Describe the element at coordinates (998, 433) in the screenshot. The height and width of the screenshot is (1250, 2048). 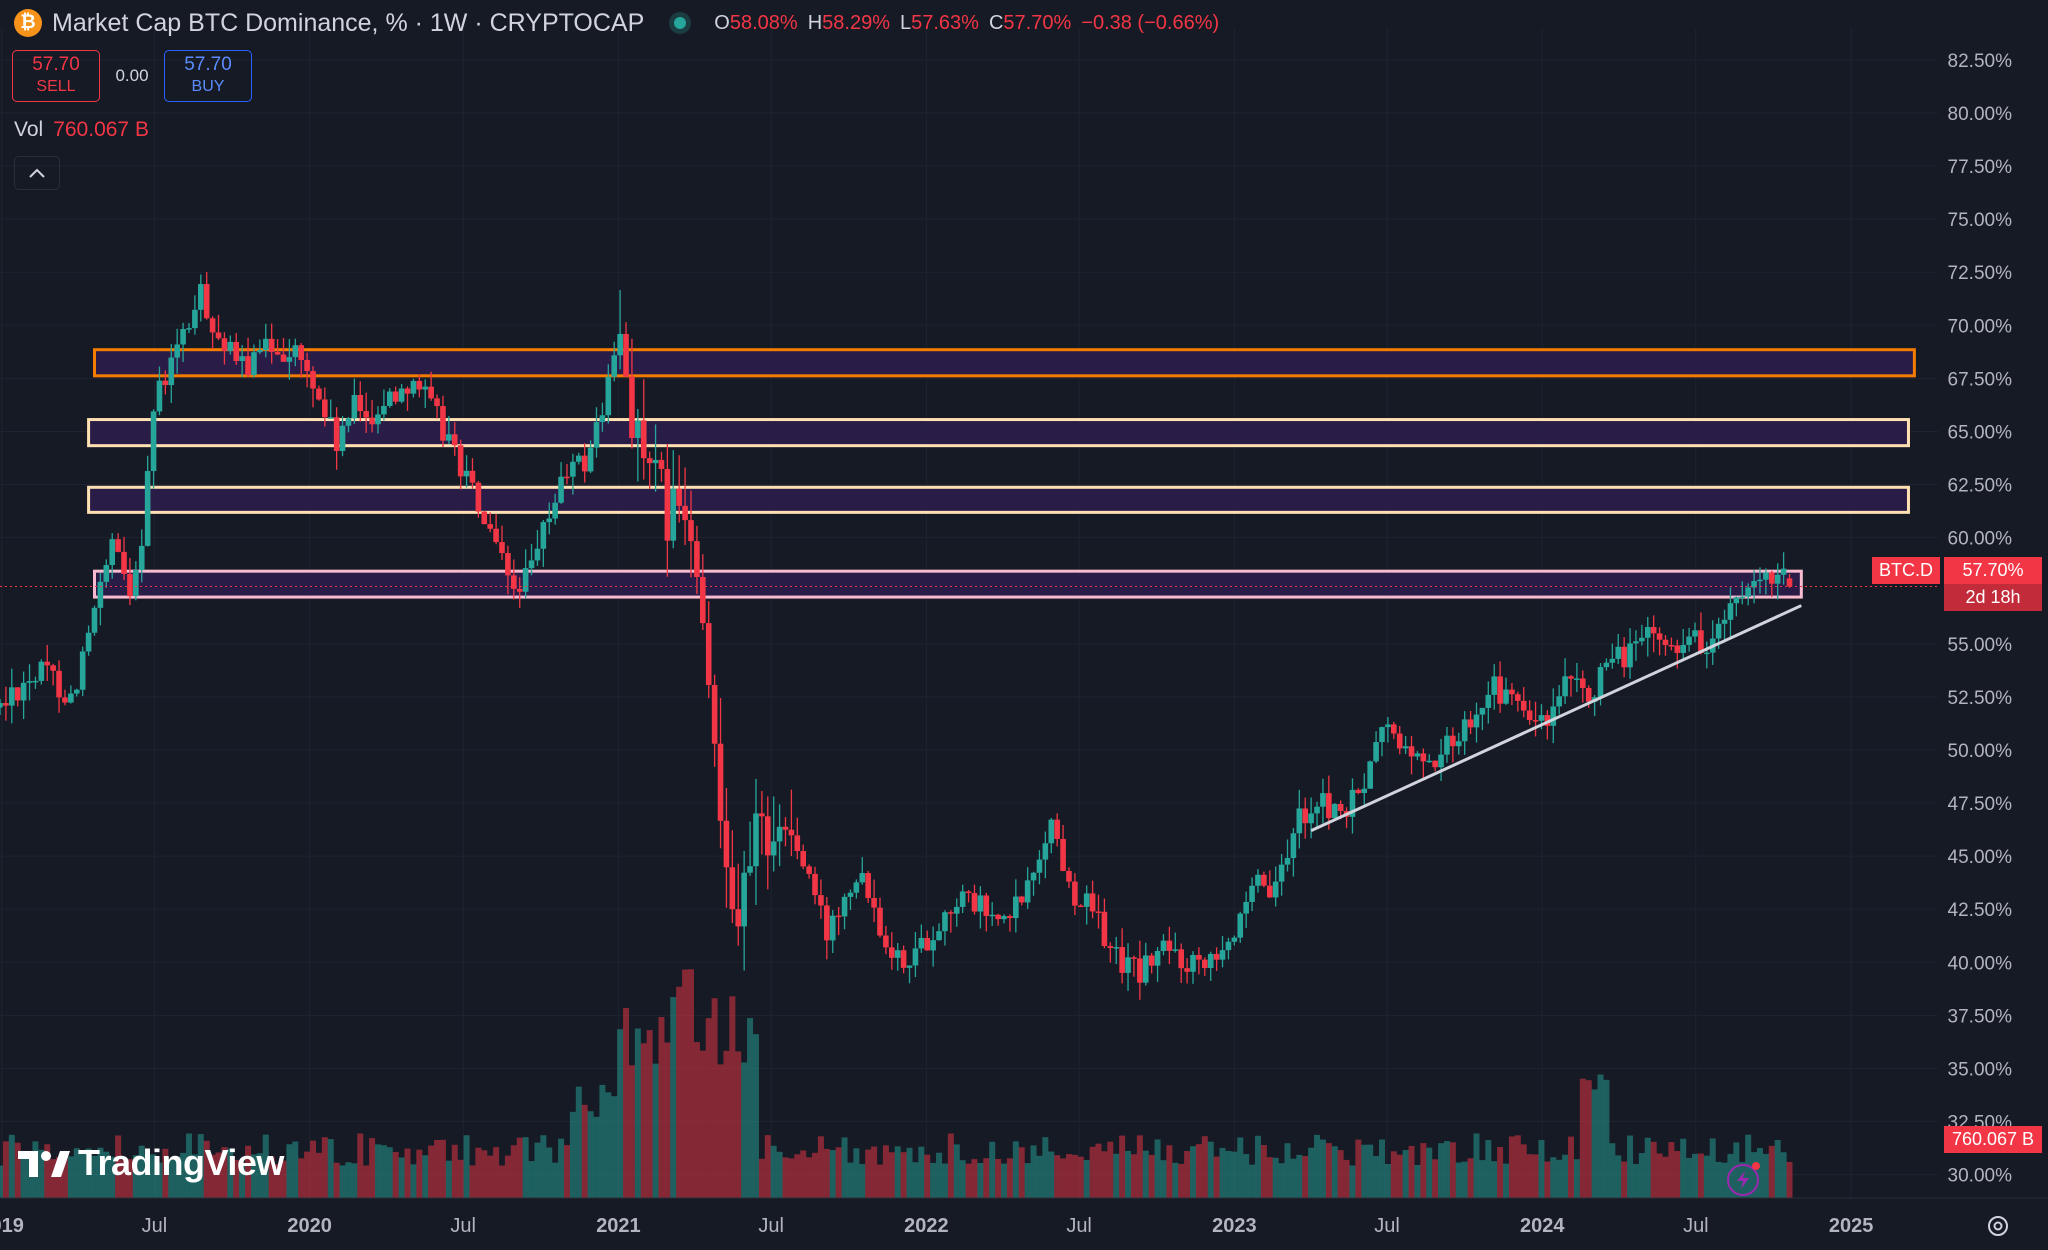
I see `zone-64.9` at that location.